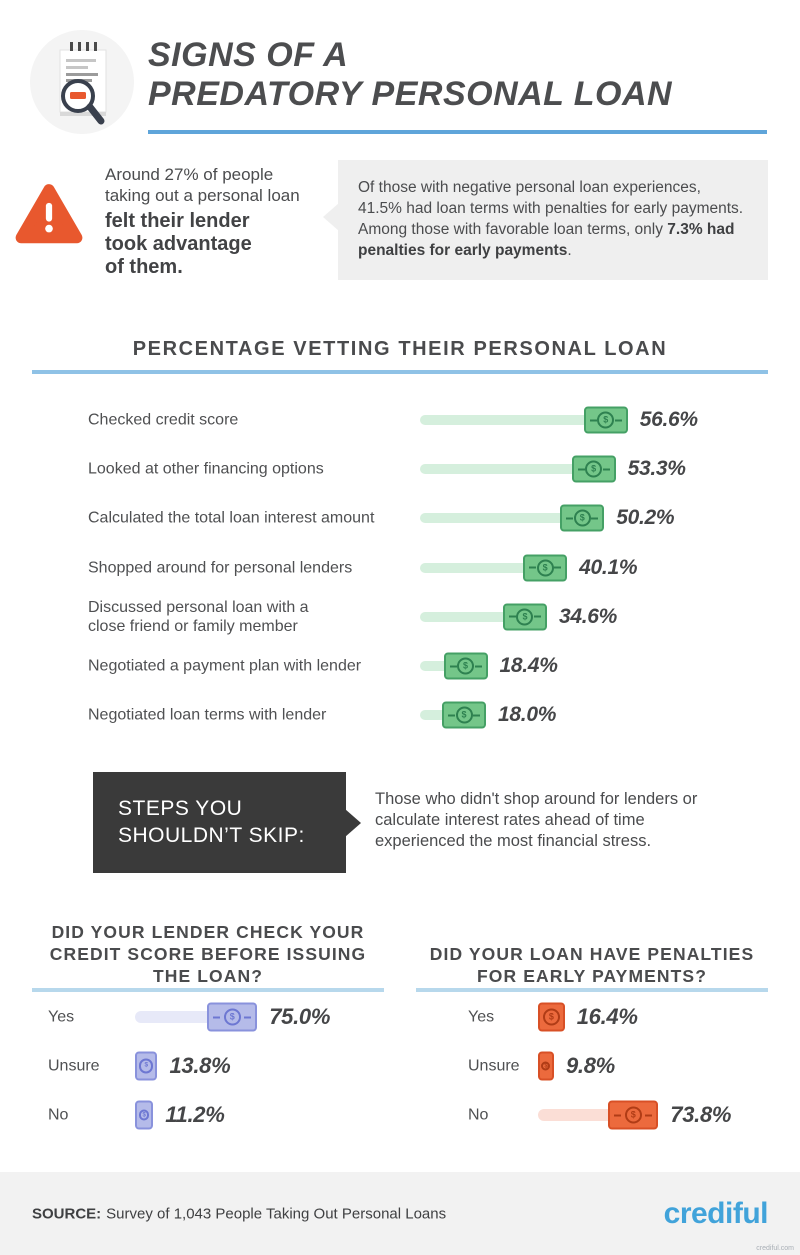 The height and width of the screenshot is (1255, 800). Describe the element at coordinates (225, 666) in the screenshot. I see `bar-label: Negotiated a payment plan with lender` at that location.